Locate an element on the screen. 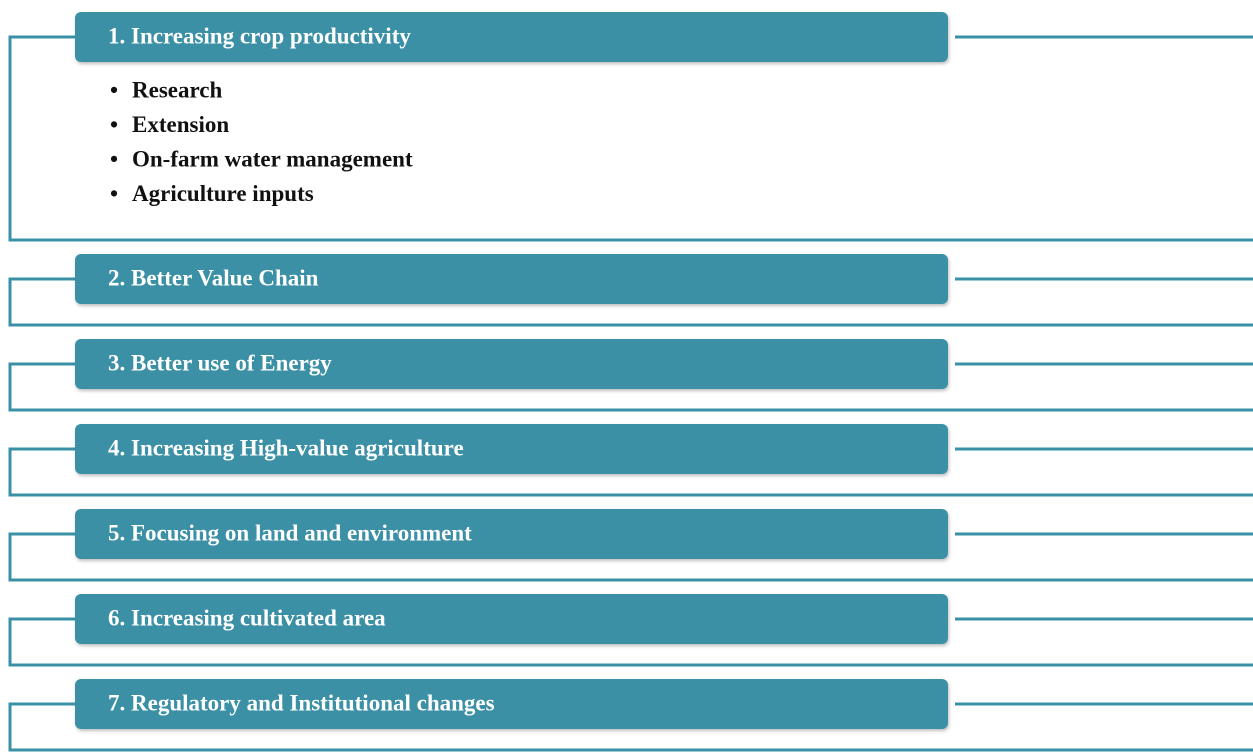 Image resolution: width=1253 pixels, height=753 pixels. item-title: 7. Regulatory and Institutional changes is located at coordinates (301, 702).